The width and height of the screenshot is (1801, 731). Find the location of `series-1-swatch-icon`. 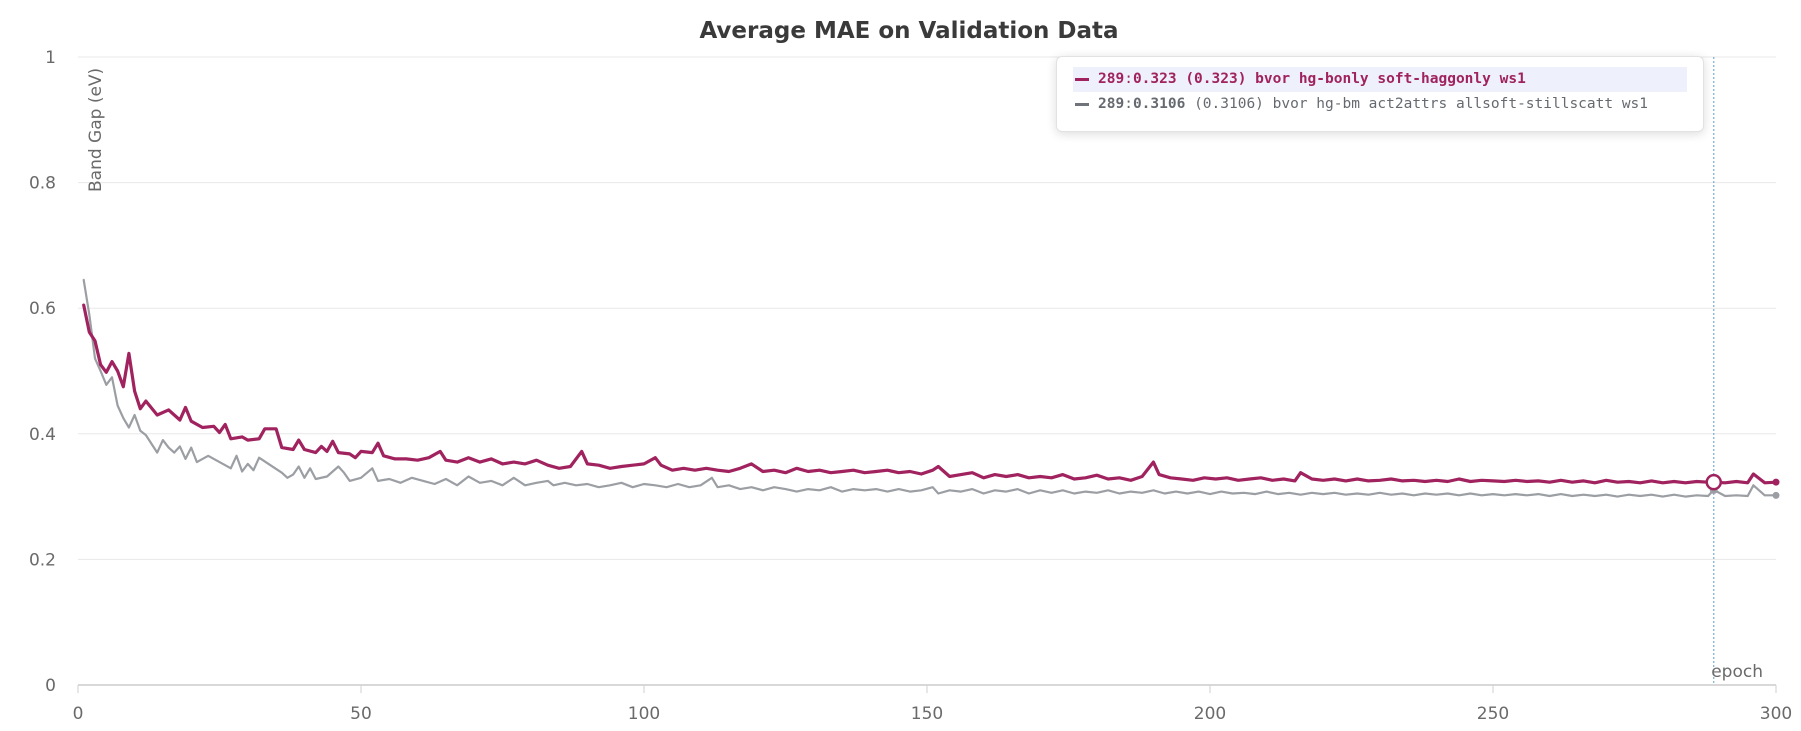

series-1-swatch-icon is located at coordinates (1082, 79).